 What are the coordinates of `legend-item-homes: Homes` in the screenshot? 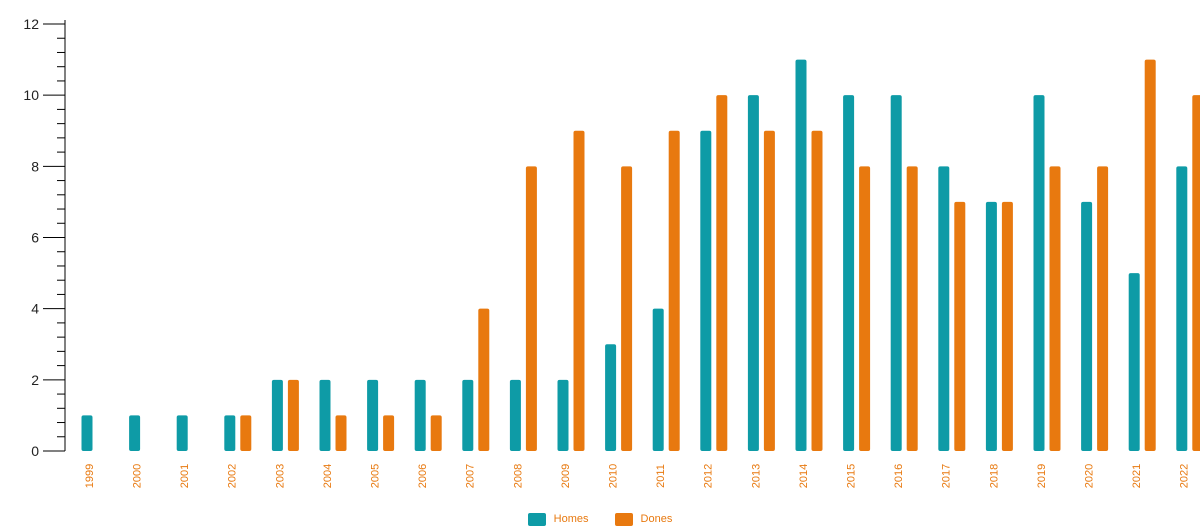 It's located at (558, 519).